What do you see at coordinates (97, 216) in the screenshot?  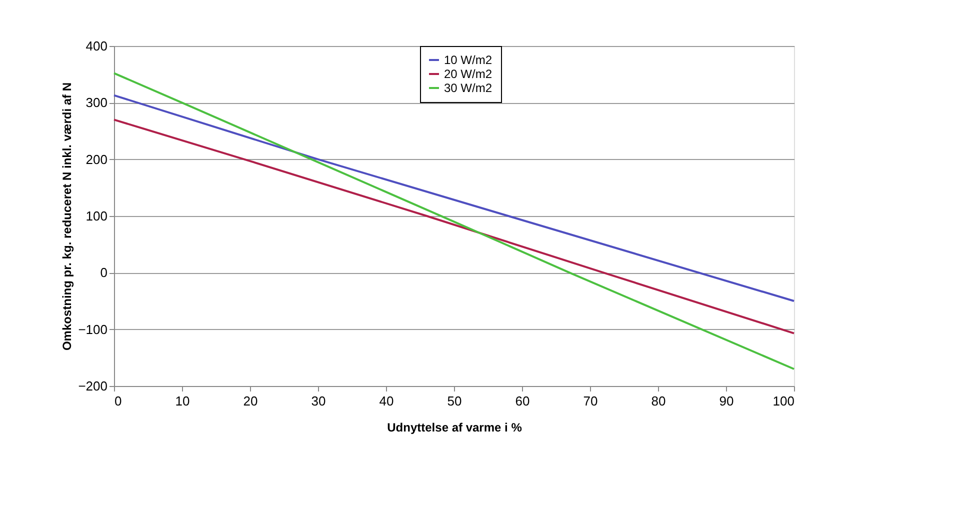 I see `y-tick-label: 100` at bounding box center [97, 216].